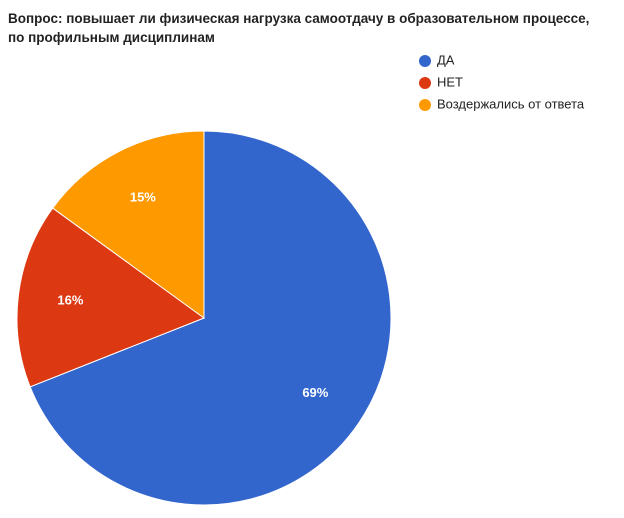 This screenshot has height=518, width=624. I want to click on slice-label: 69%, so click(315, 392).